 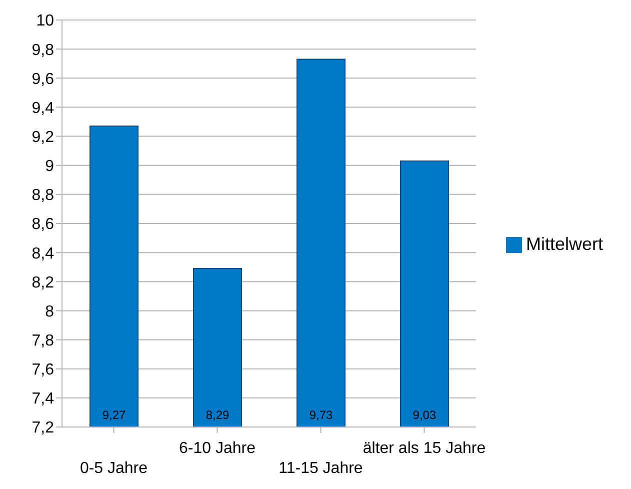 I want to click on x-tick-label: 0-5 Jahre, so click(x=114, y=468).